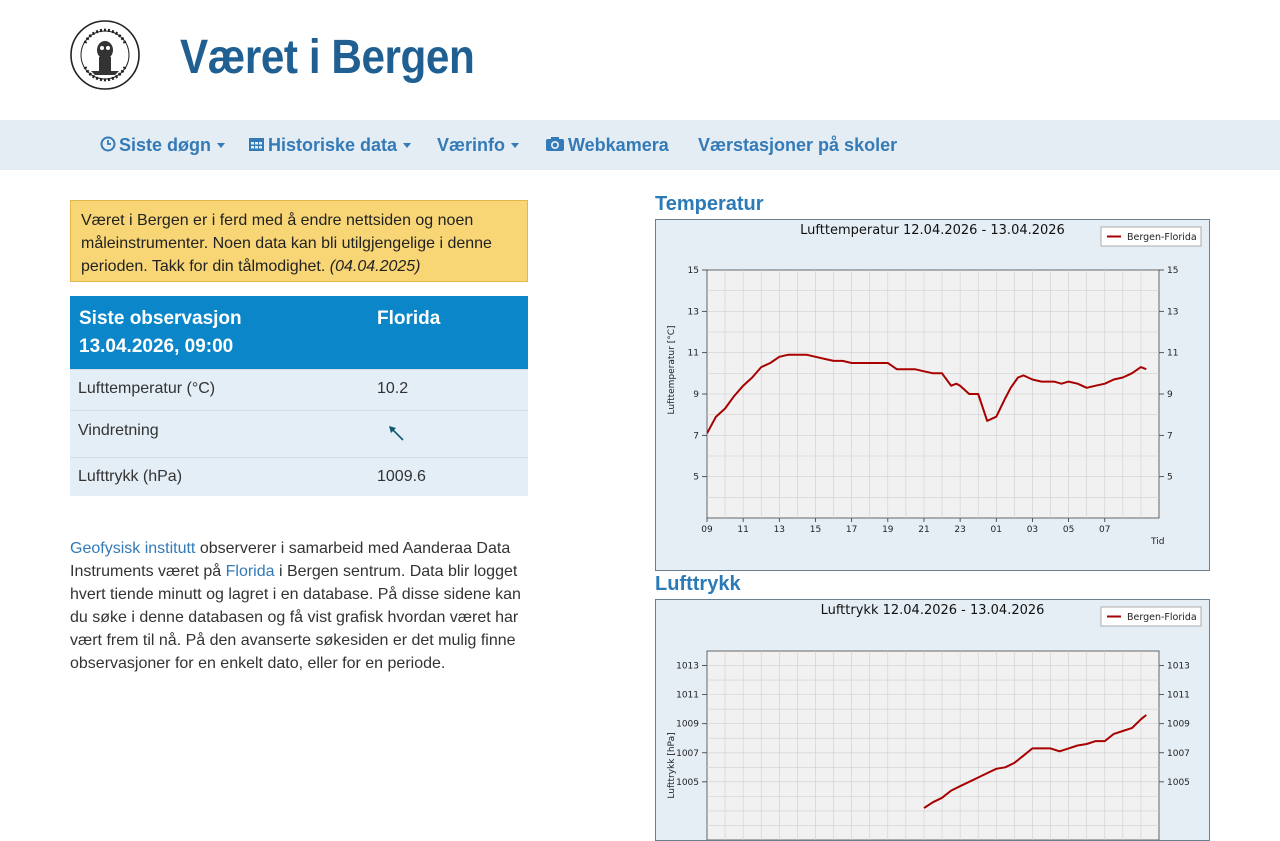  I want to click on observation-title: Siste observasjon 13.04.2026, 09:00, so click(160, 333).